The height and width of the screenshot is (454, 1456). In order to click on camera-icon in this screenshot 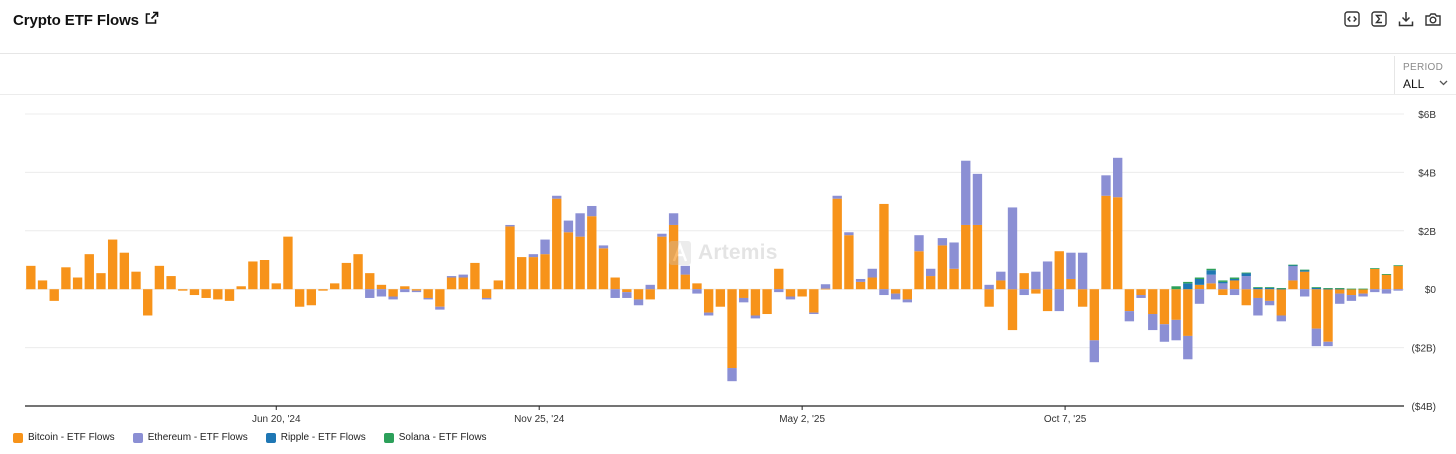, I will do `click(1433, 19)`.